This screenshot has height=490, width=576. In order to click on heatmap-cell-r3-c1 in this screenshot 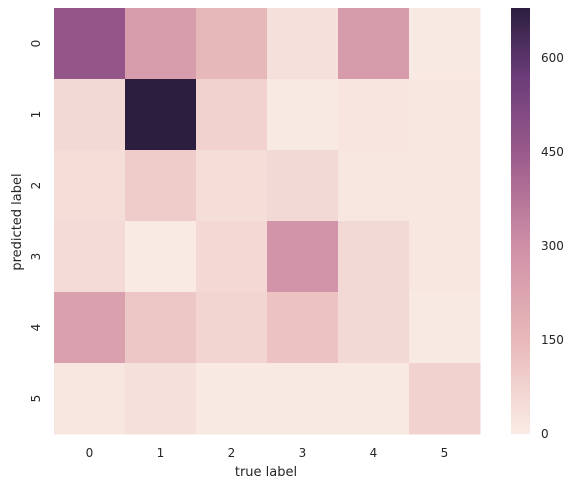, I will do `click(161, 257)`.